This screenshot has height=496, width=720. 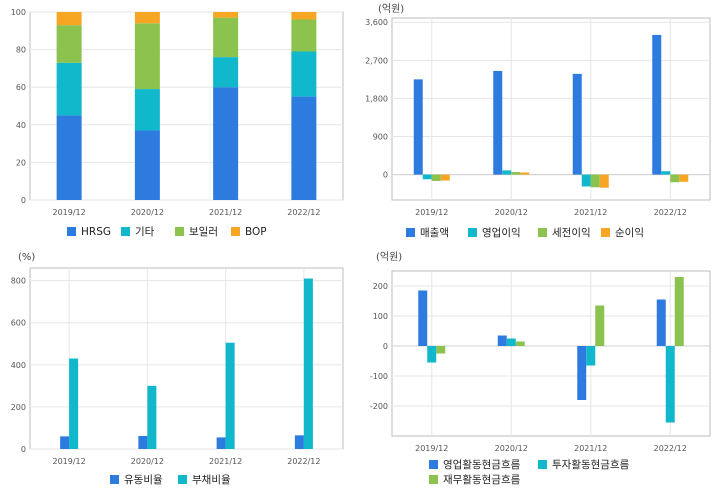 What do you see at coordinates (226, 15) in the screenshot?
I see `bar-BOP-2021/12` at bounding box center [226, 15].